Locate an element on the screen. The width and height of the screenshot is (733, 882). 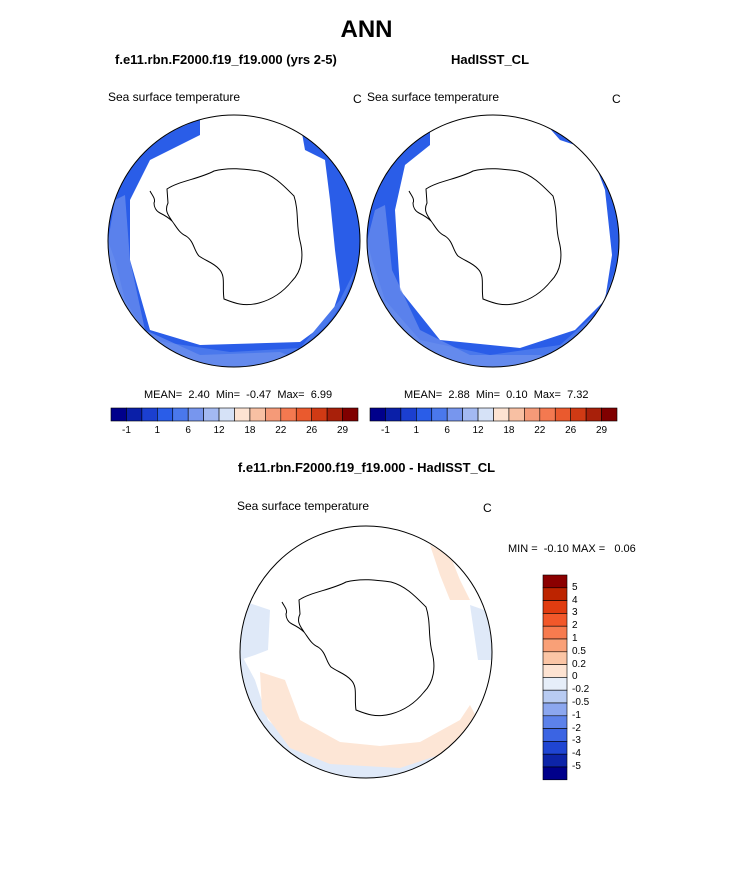
left-stats: MEAN= 2.40 Min= -0.47 Max= 6.99 is located at coordinates (238, 395).